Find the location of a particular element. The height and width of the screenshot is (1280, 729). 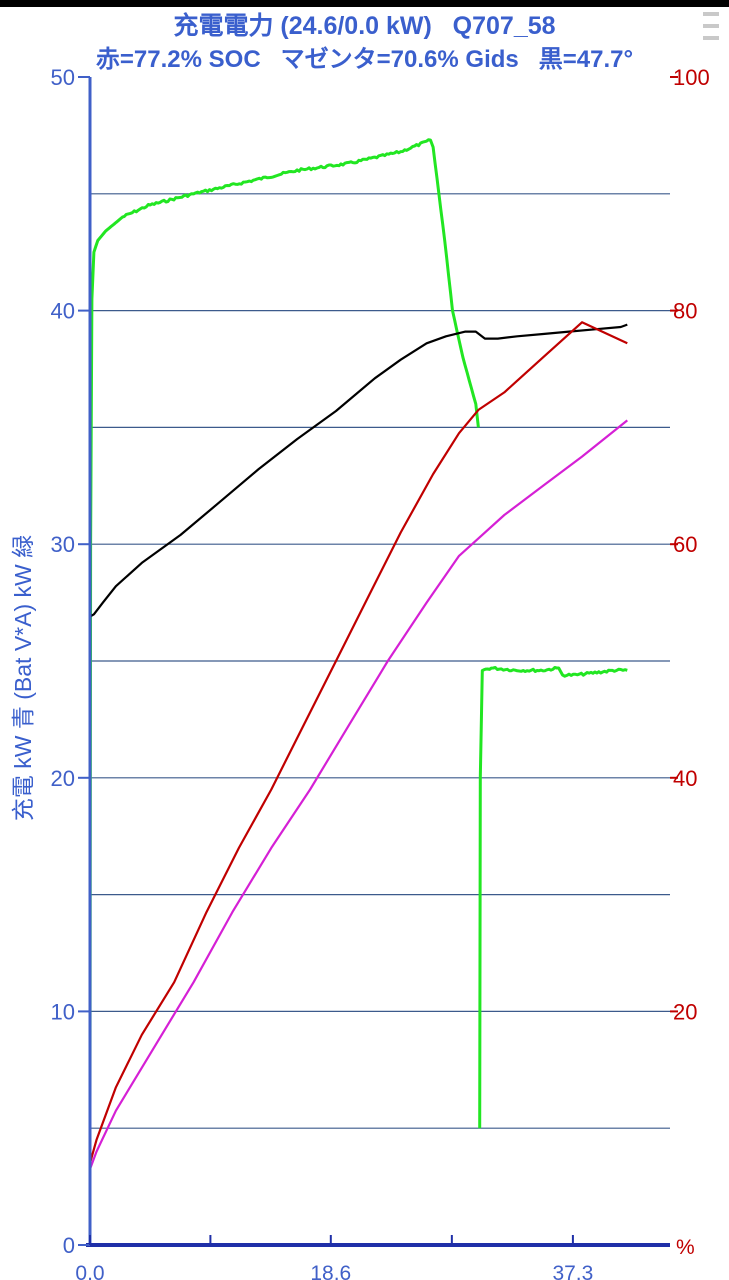

right-tick-label: 80 is located at coordinates (685, 311).